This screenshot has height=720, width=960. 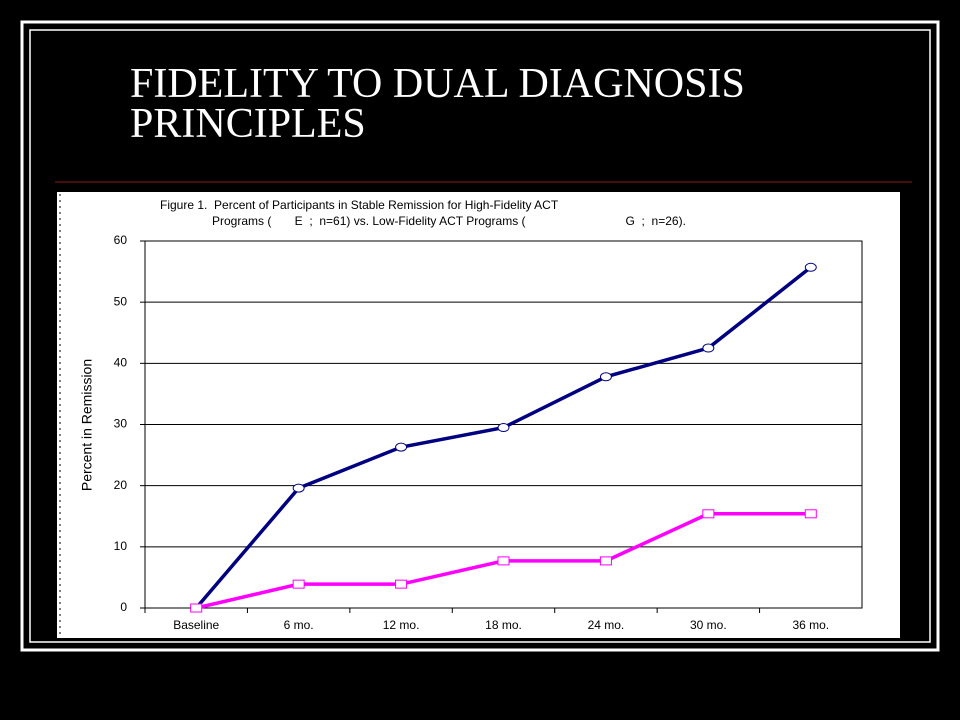 I want to click on x-tick-label: Baseline, so click(x=196, y=625).